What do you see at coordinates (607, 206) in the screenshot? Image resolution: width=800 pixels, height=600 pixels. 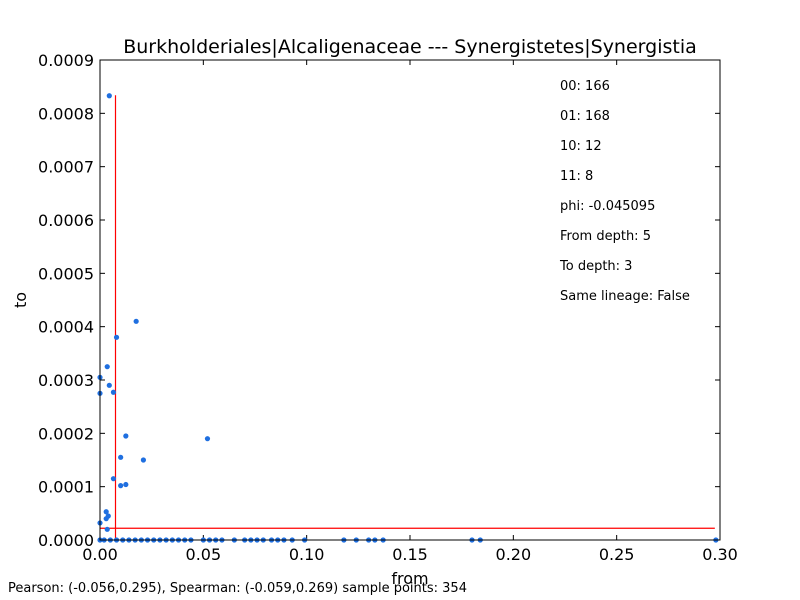 I see `annotation-text: phi: -0.045095` at bounding box center [607, 206].